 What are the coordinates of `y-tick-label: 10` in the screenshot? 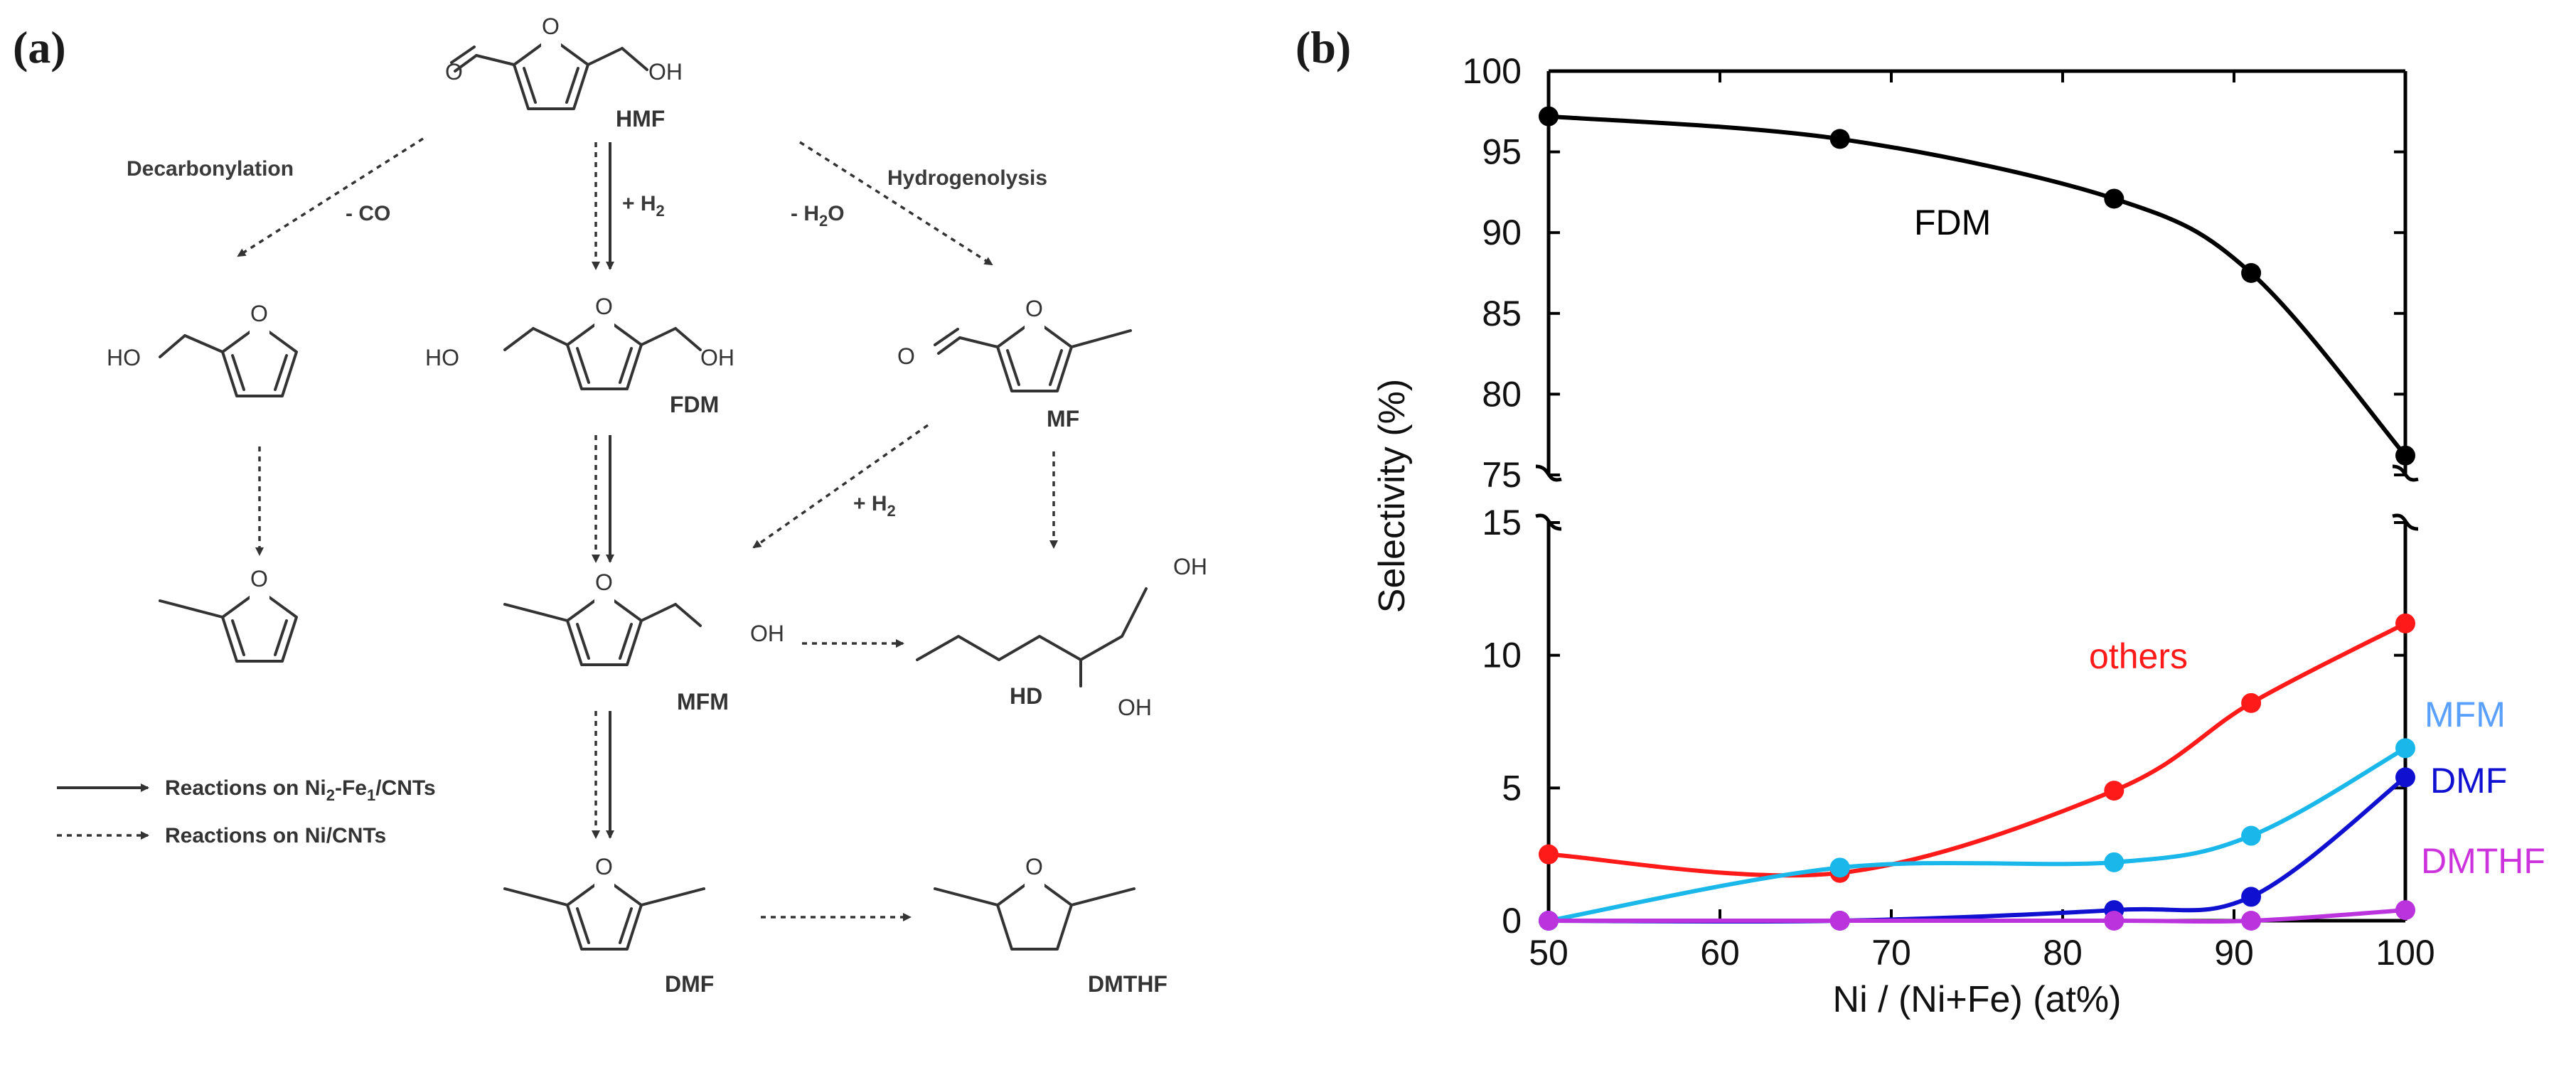 It's located at (1502, 655).